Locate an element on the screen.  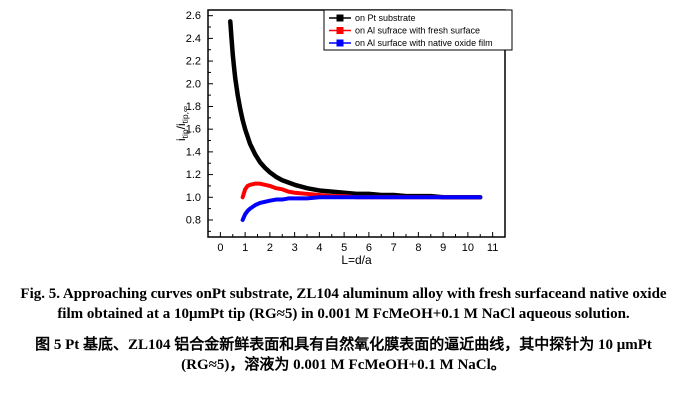
x-tick-label: 0 is located at coordinates (220, 248).